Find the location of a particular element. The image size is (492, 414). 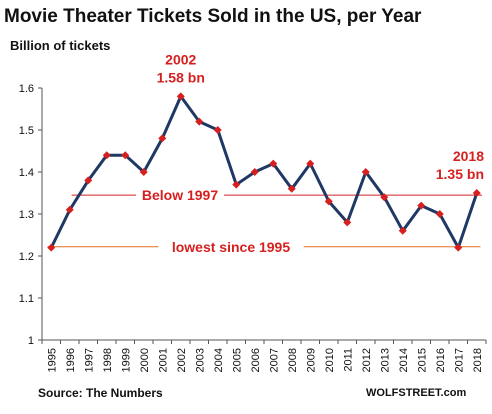

y-axis-label: Billion of tickets is located at coordinates (60, 45).